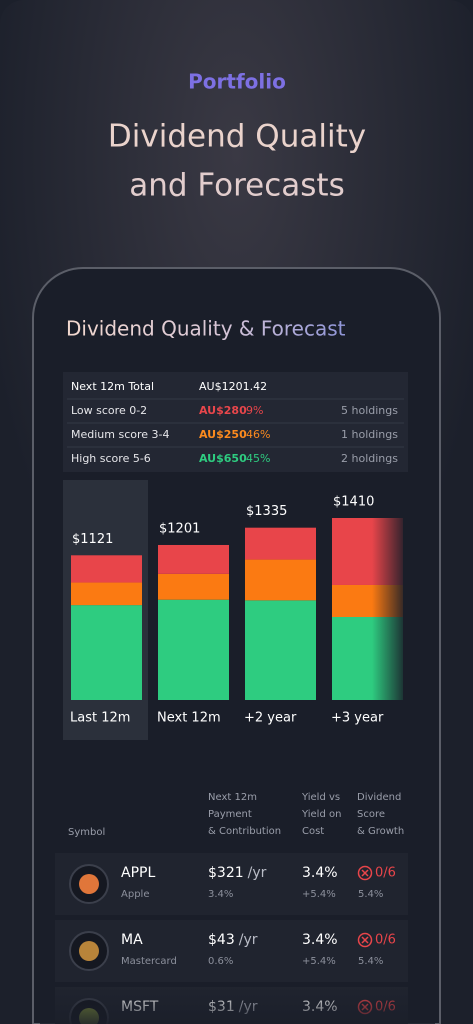 This screenshot has width=473, height=1024. What do you see at coordinates (220, 894) in the screenshot?
I see `payment-yield: 3.4%` at bounding box center [220, 894].